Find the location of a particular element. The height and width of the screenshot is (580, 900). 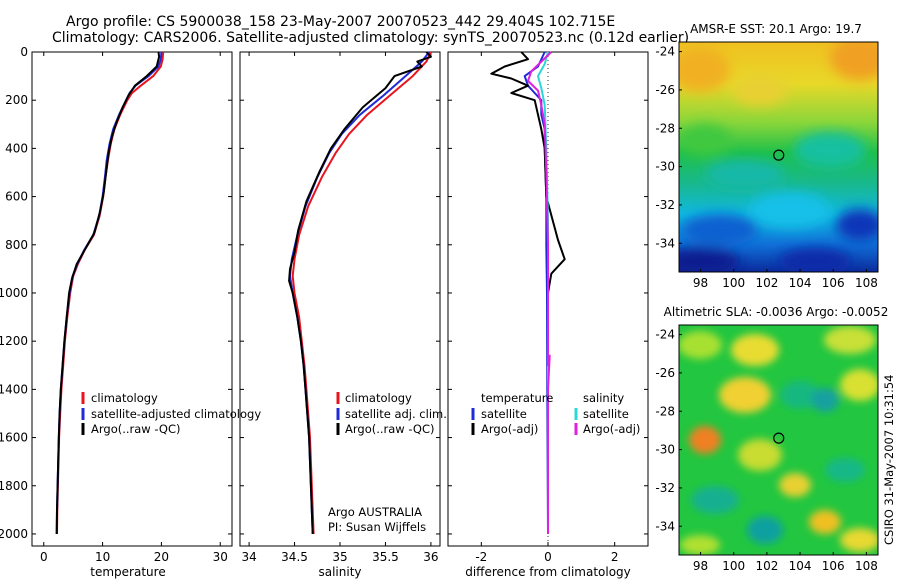

salinity-xlabel: salinity is located at coordinates (339, 572).